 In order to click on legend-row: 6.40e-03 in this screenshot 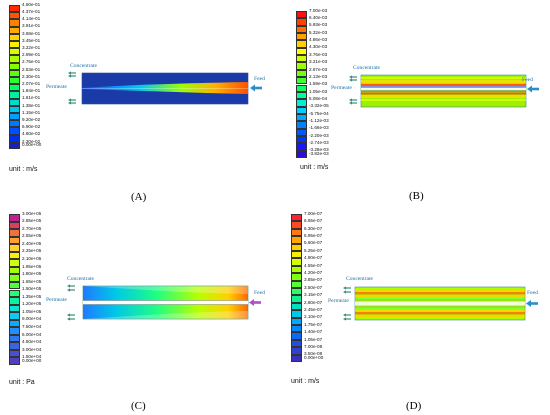, I will do `click(312, 20)`.